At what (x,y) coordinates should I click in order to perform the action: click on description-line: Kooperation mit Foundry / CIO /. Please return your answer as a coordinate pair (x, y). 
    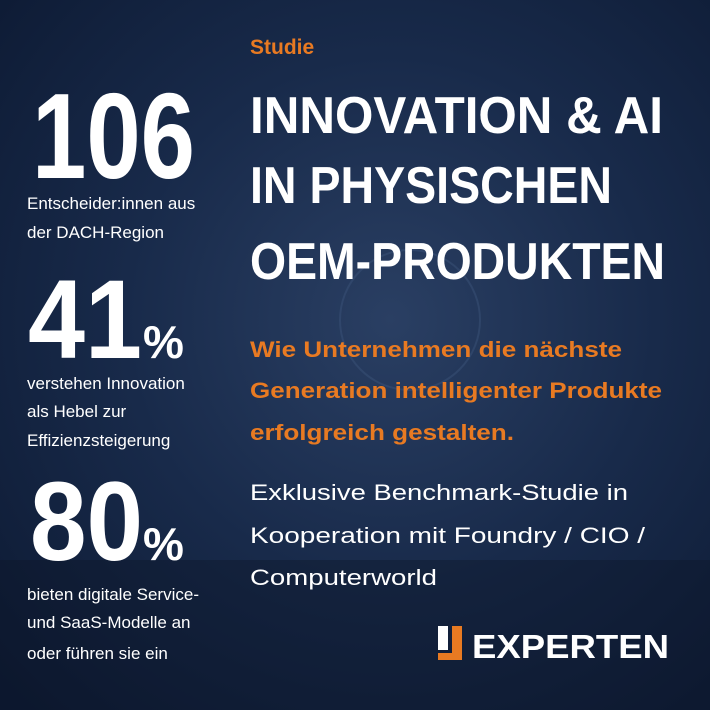
    Looking at the image, I should click on (448, 535).